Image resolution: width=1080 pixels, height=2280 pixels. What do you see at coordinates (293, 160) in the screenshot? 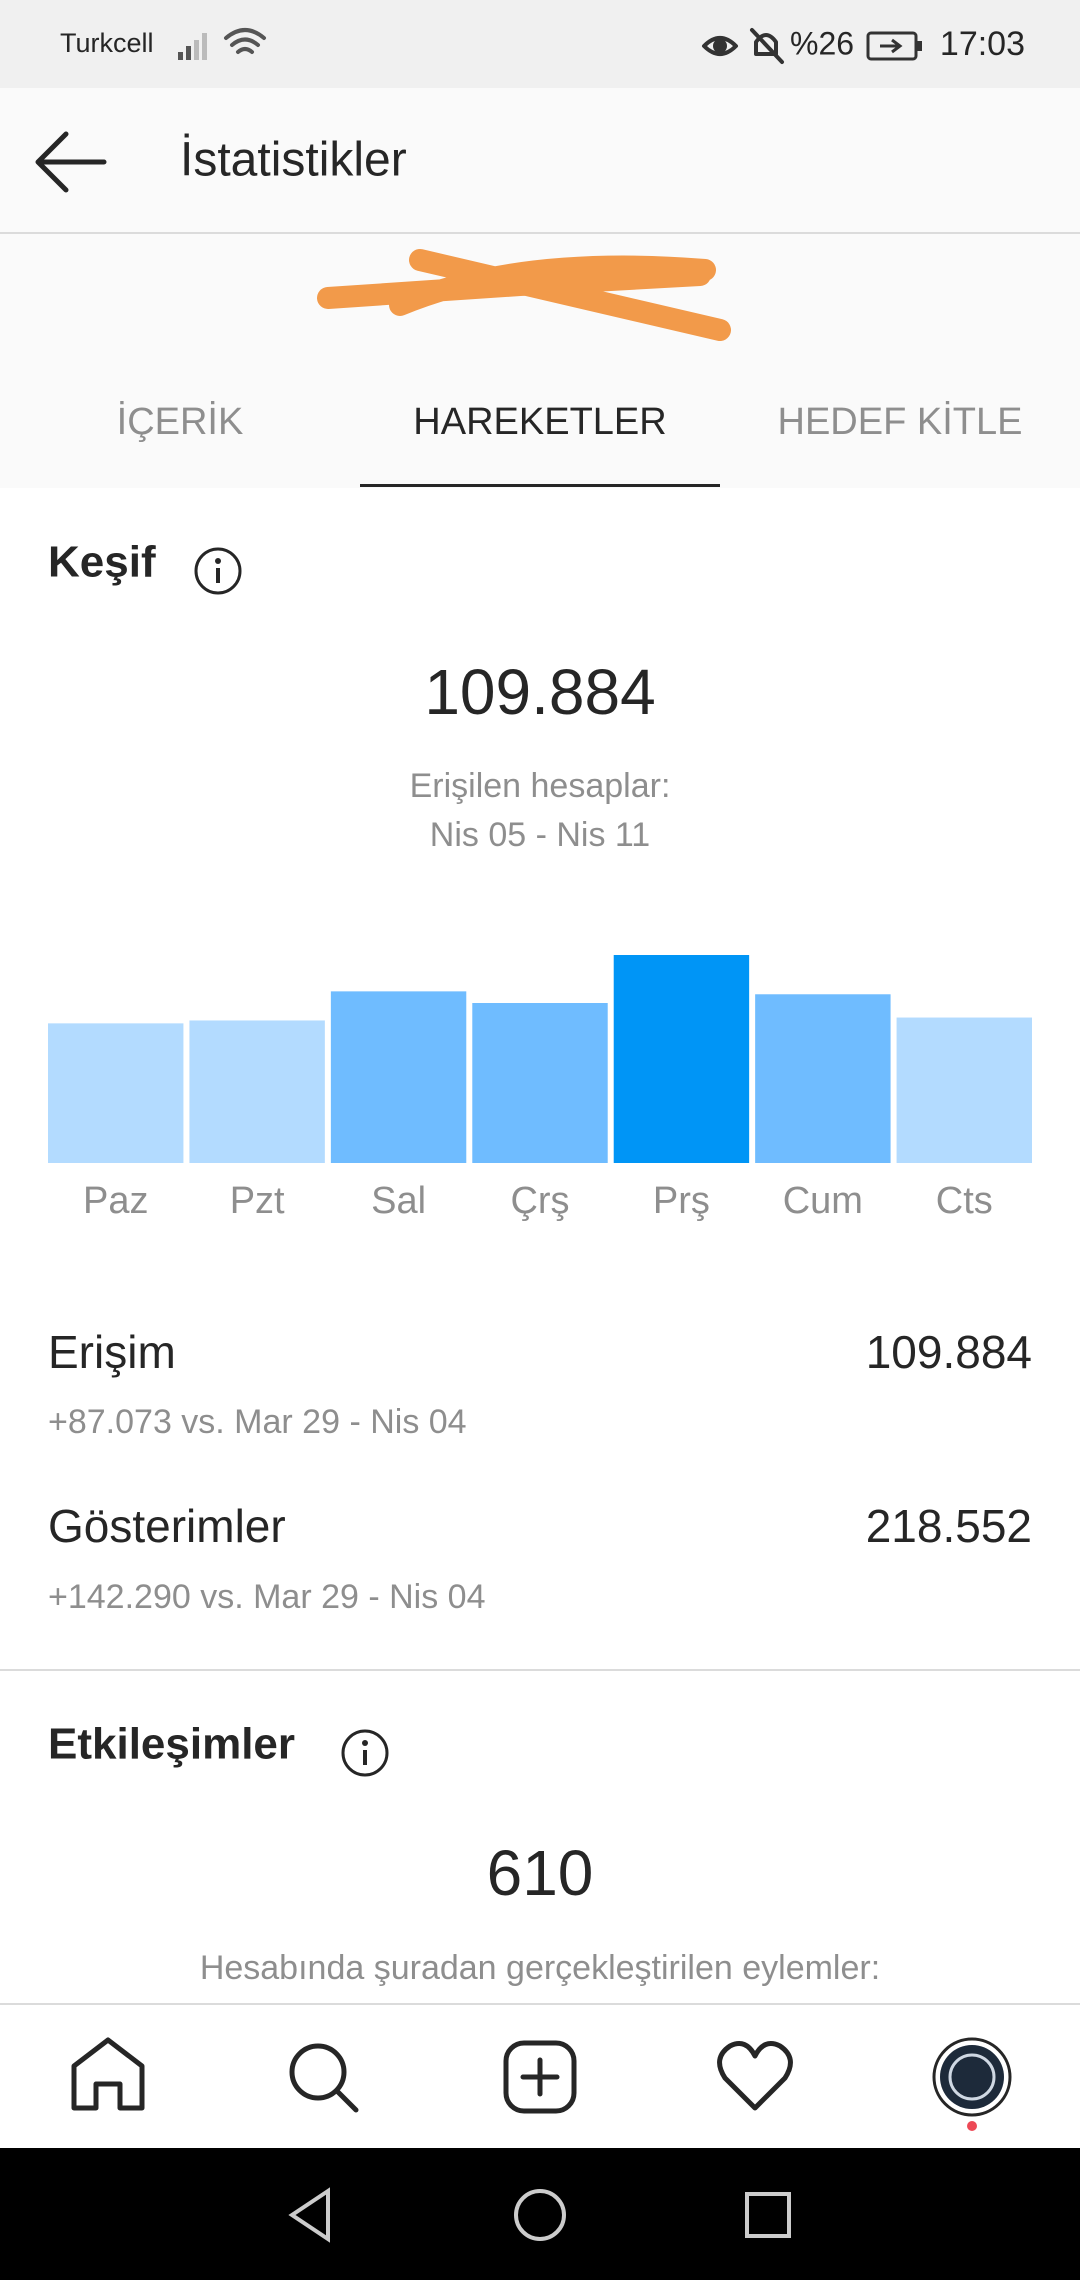
I see `header-title: İstatistikler` at bounding box center [293, 160].